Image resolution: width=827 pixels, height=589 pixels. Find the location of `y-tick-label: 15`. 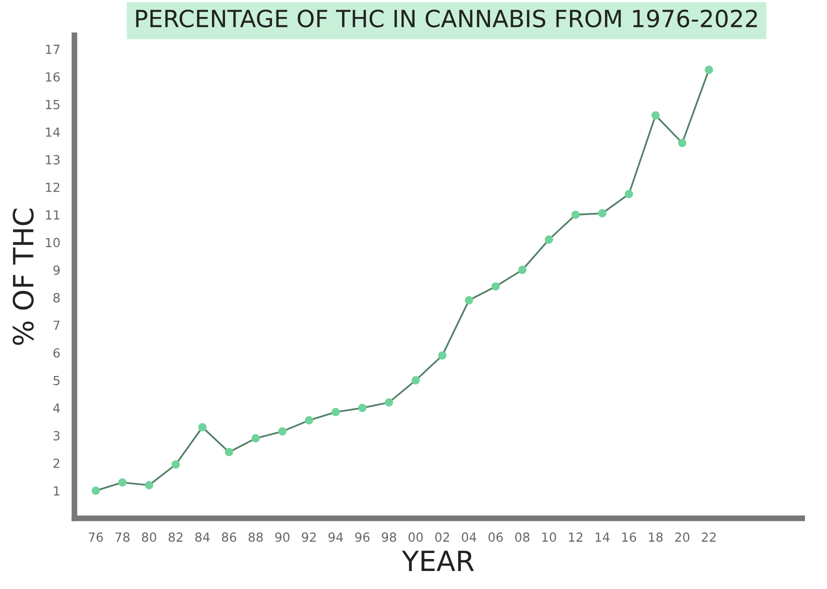

y-tick-label: 15 is located at coordinates (53, 105).